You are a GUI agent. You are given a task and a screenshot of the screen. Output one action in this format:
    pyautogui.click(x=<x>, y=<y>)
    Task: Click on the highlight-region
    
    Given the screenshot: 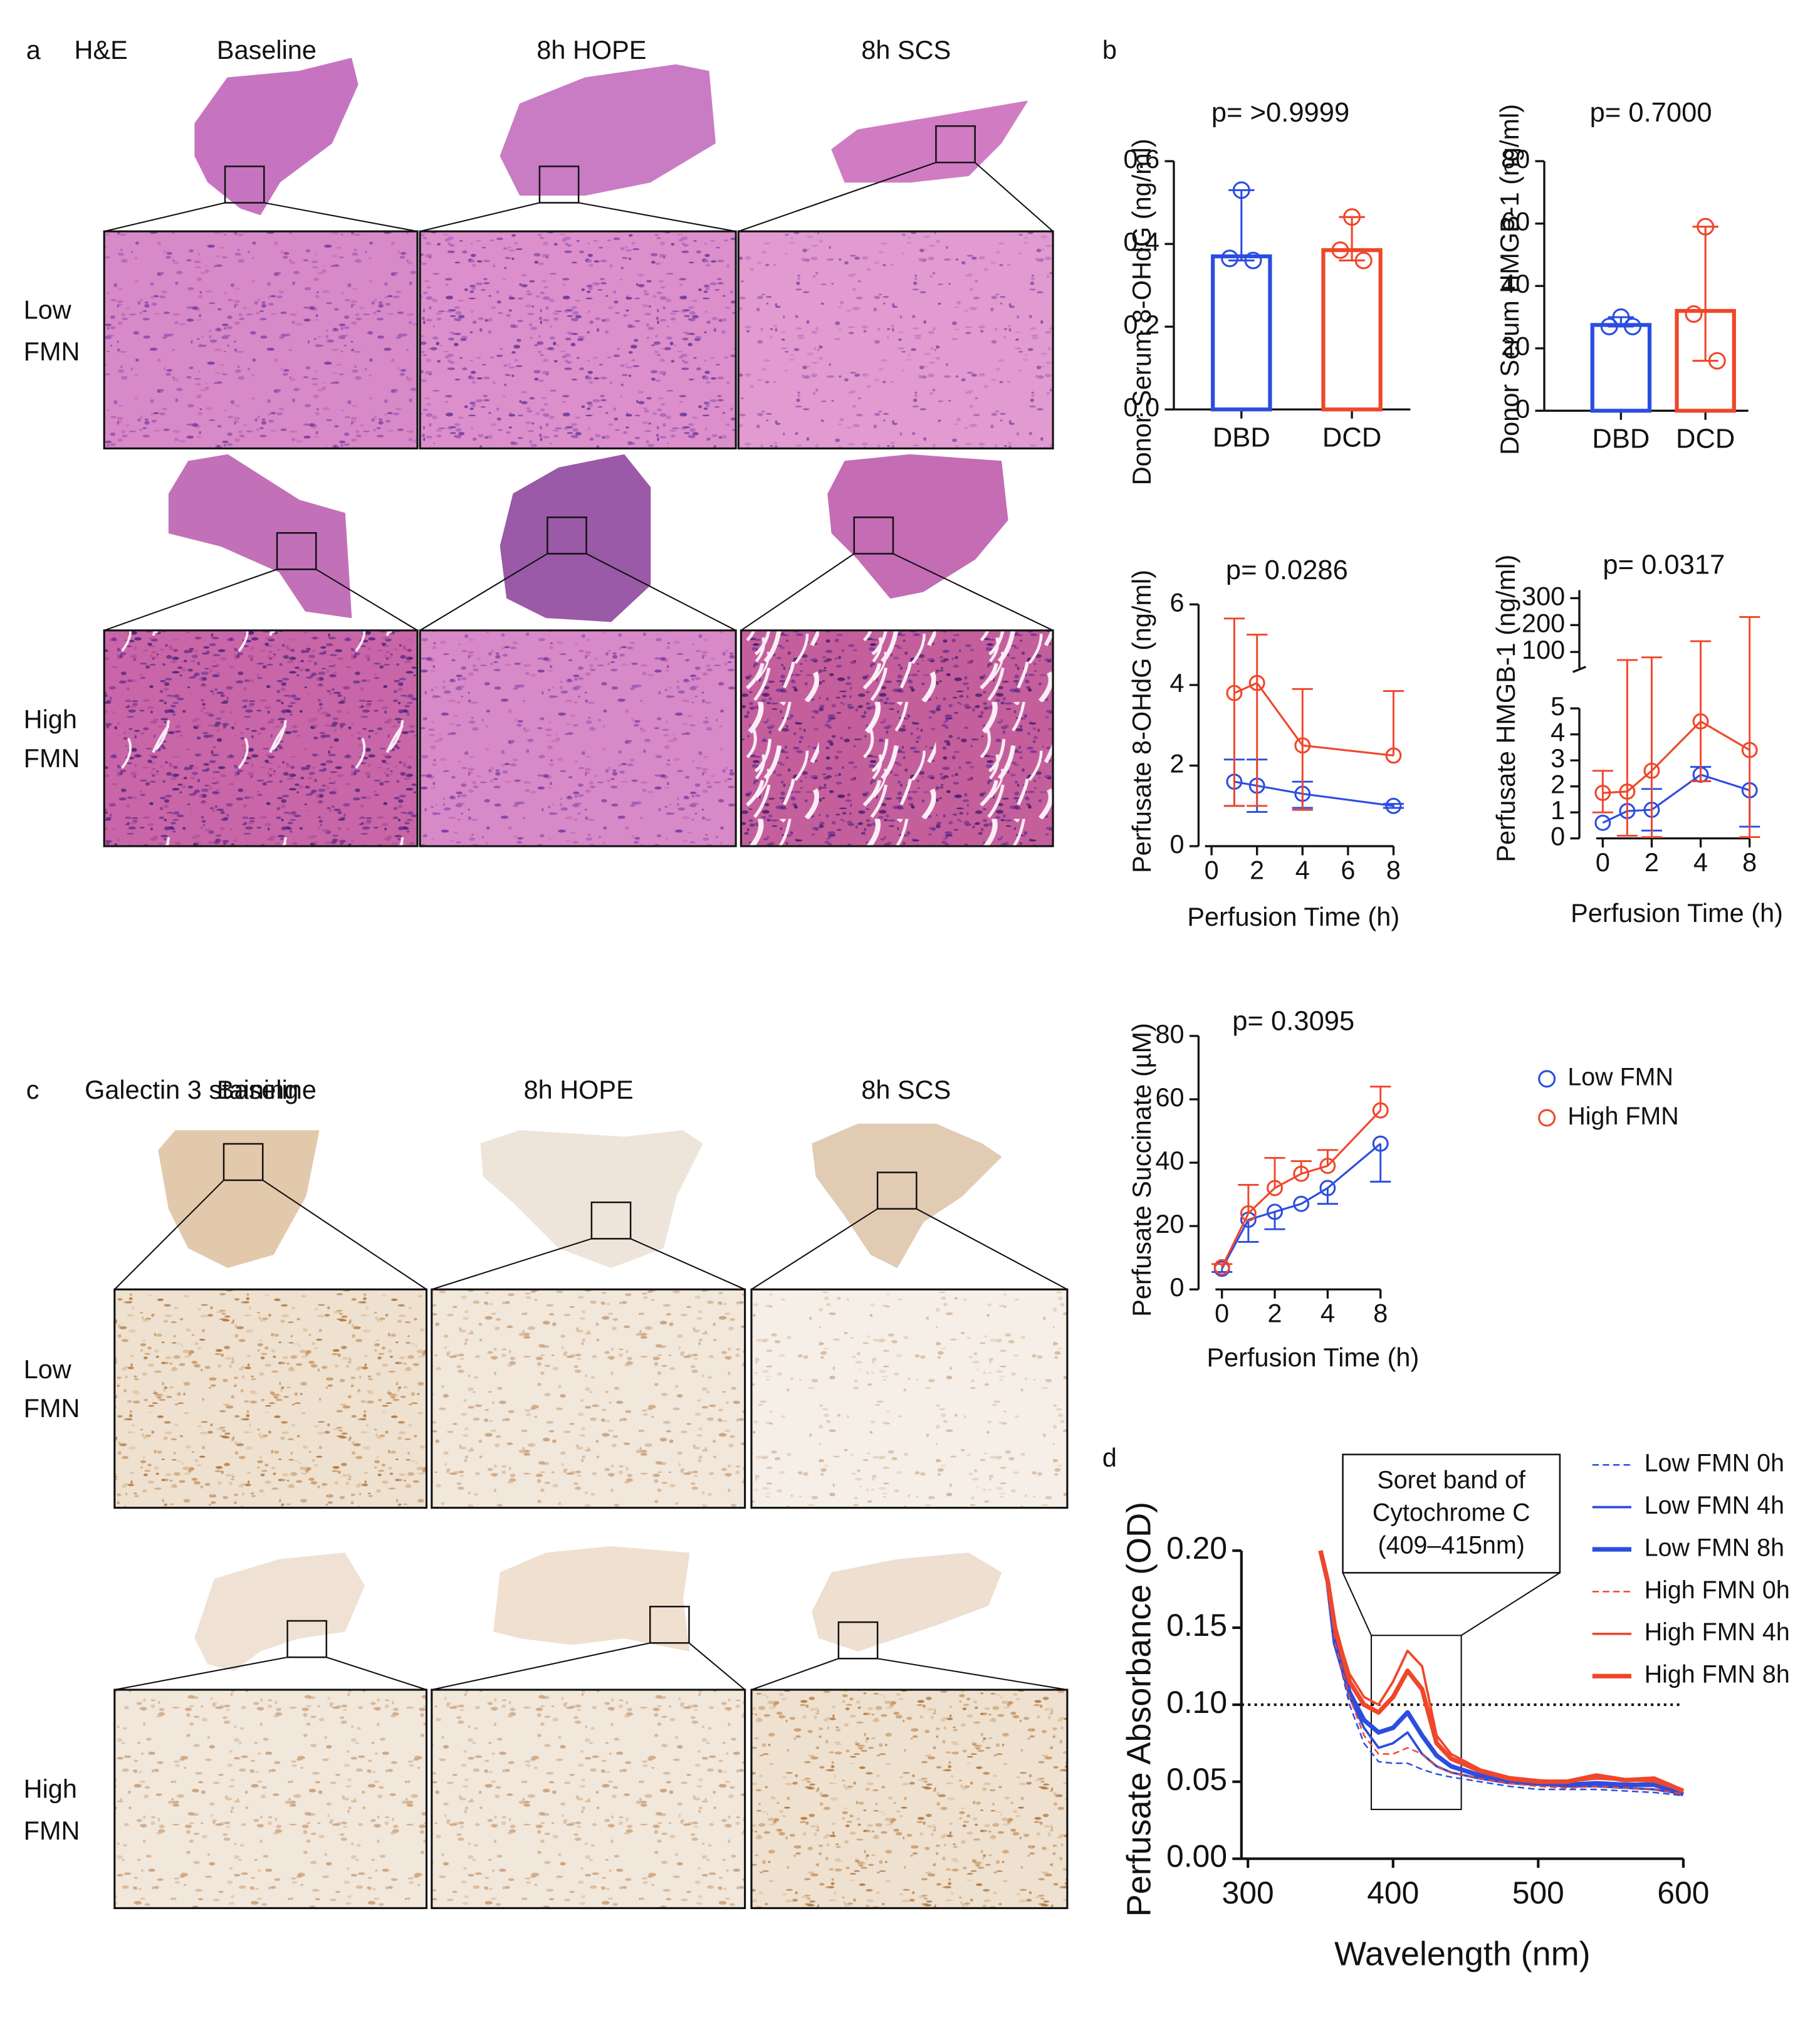 What is the action you would take?
    pyautogui.click(x=1416, y=1722)
    